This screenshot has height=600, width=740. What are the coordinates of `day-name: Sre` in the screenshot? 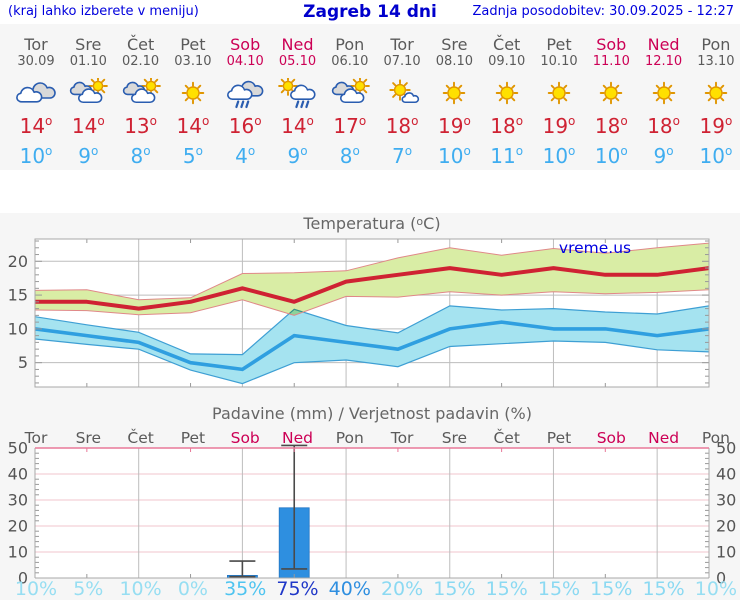 It's located at (454, 44).